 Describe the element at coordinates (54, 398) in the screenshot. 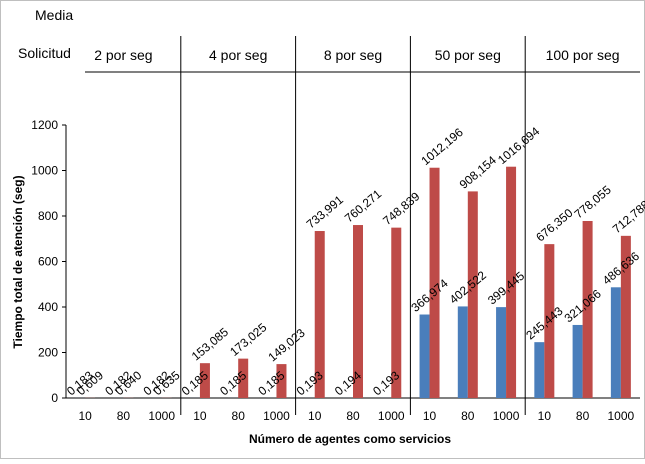

I see `y-tick-label: 0` at that location.